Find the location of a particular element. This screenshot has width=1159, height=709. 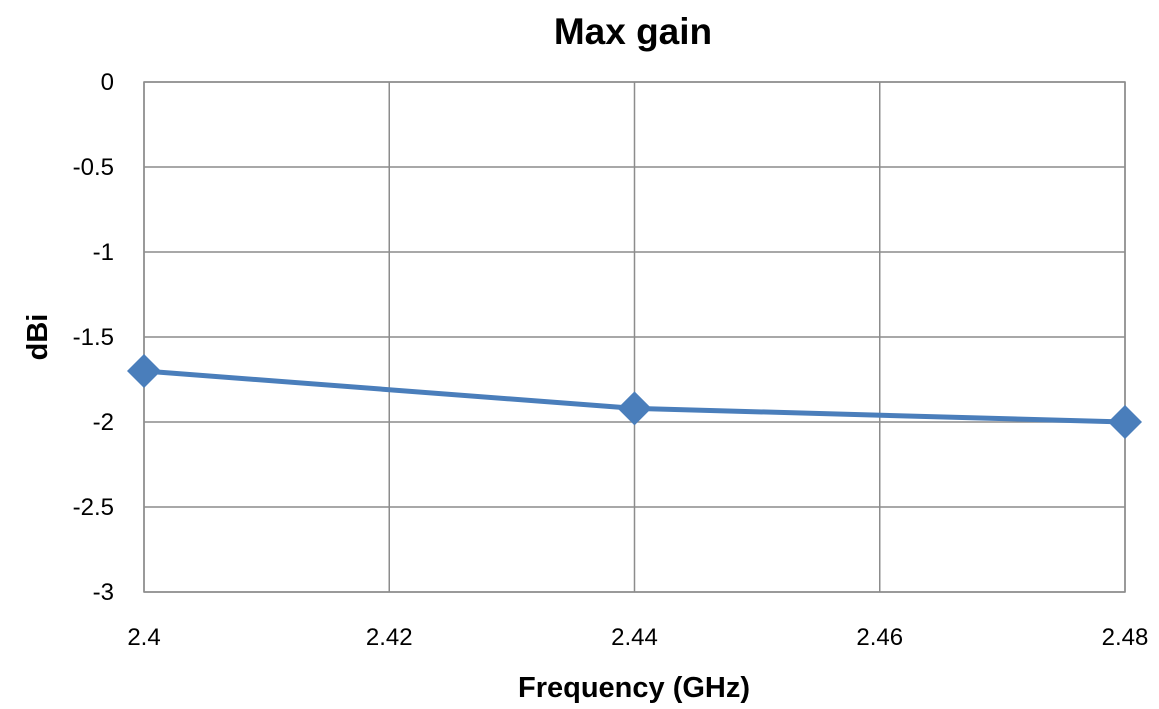

x-axis-ticks: 2.4 2.42 2.44 2.46 2.48 is located at coordinates (637, 637).